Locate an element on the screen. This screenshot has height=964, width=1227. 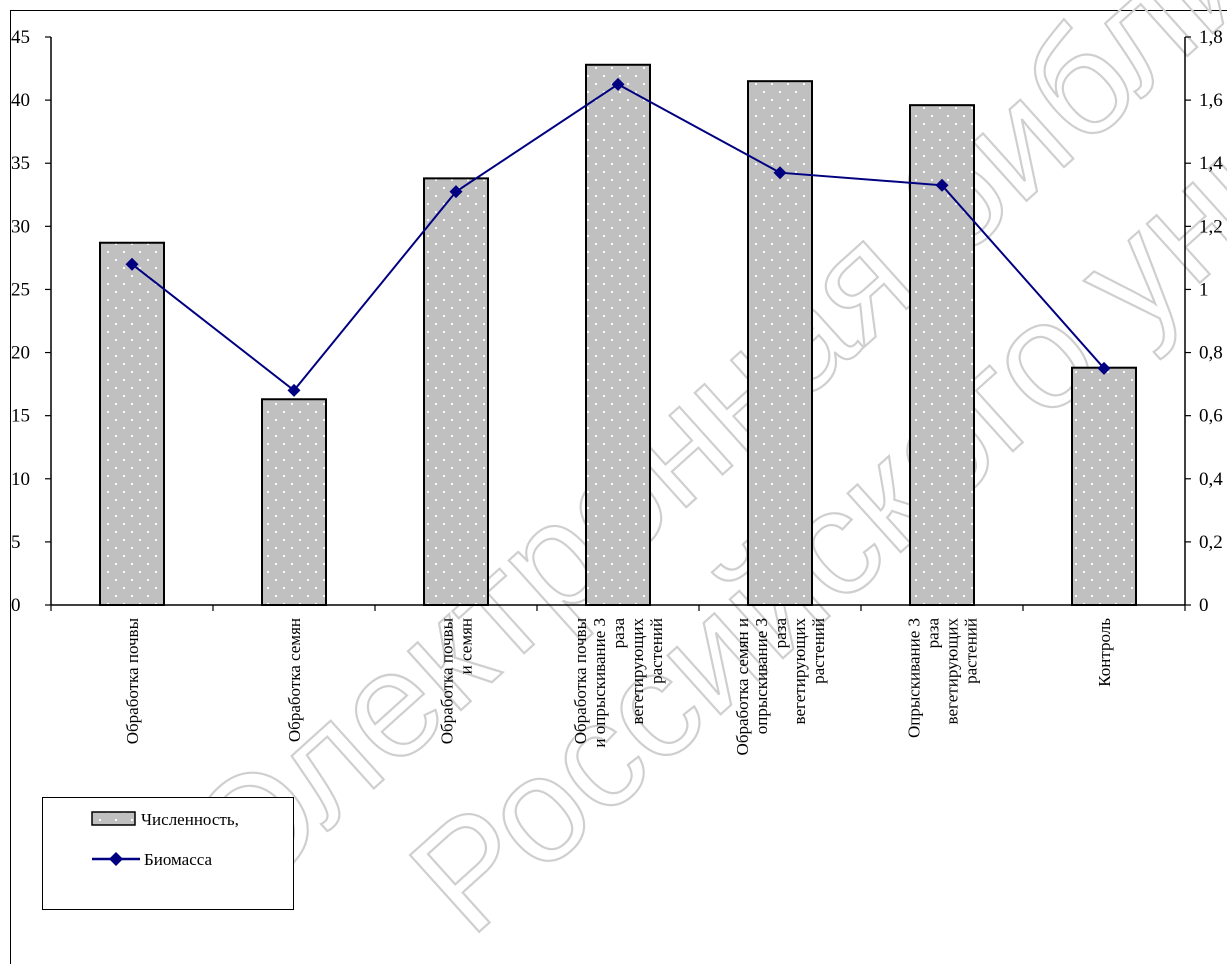
category-label-3-line-1: и опрыскивание 3 is located at coordinates (599, 683).